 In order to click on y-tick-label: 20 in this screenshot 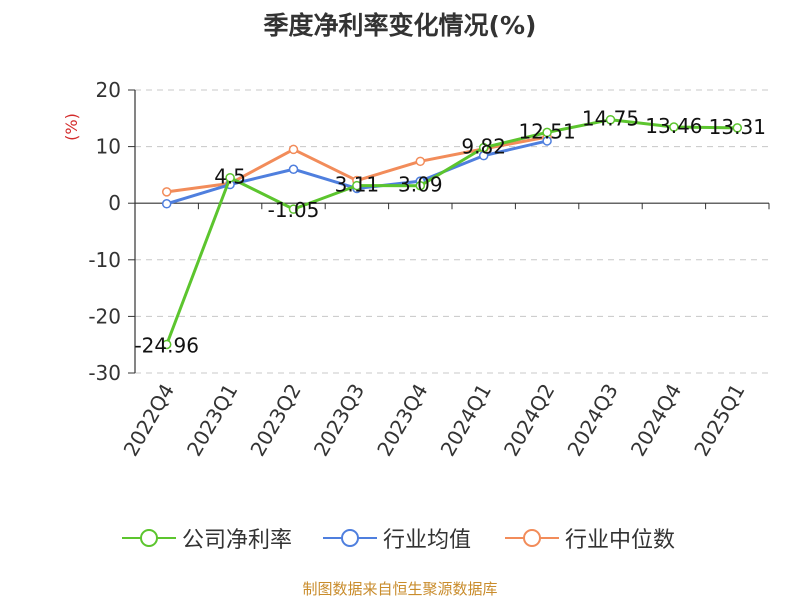, I will do `click(108, 90)`.